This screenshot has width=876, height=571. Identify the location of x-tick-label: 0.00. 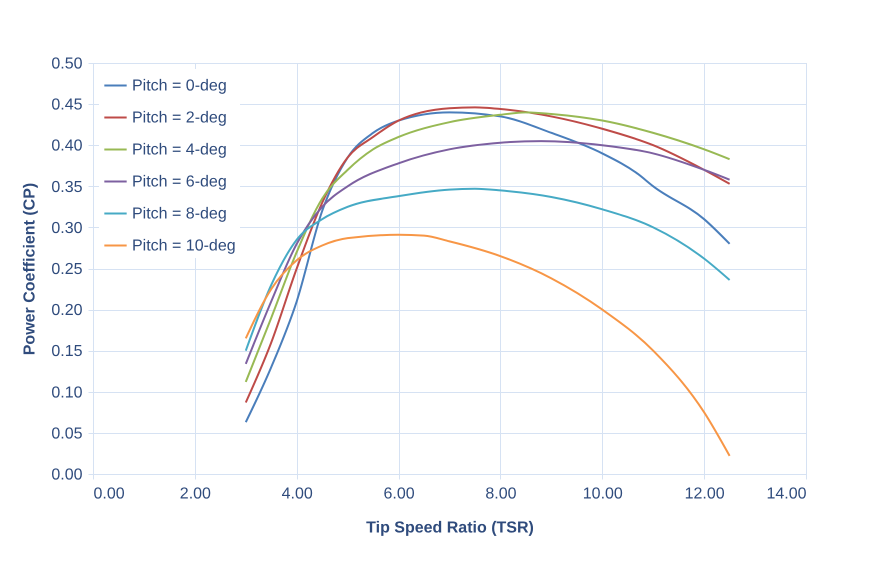
(109, 494).